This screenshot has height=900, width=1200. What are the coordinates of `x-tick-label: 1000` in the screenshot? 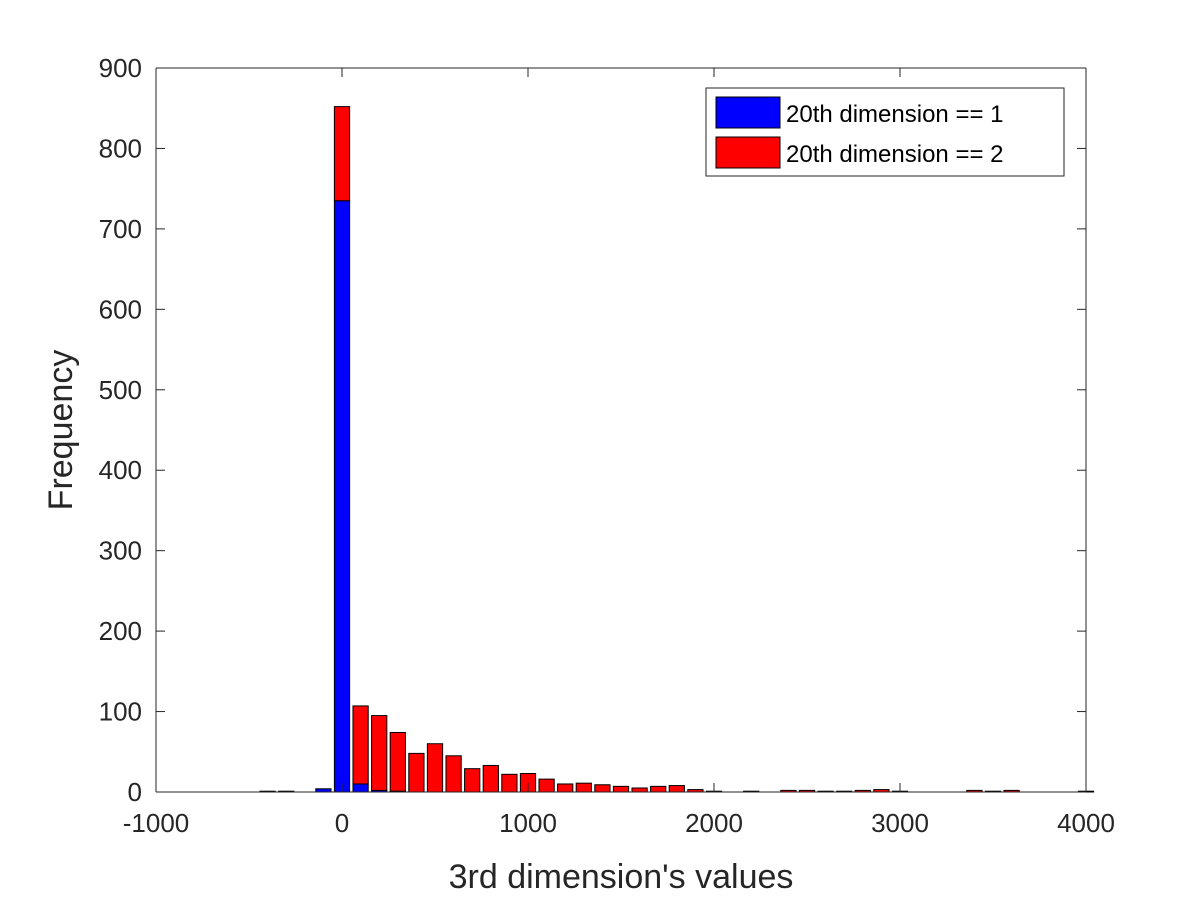 It's located at (528, 823).